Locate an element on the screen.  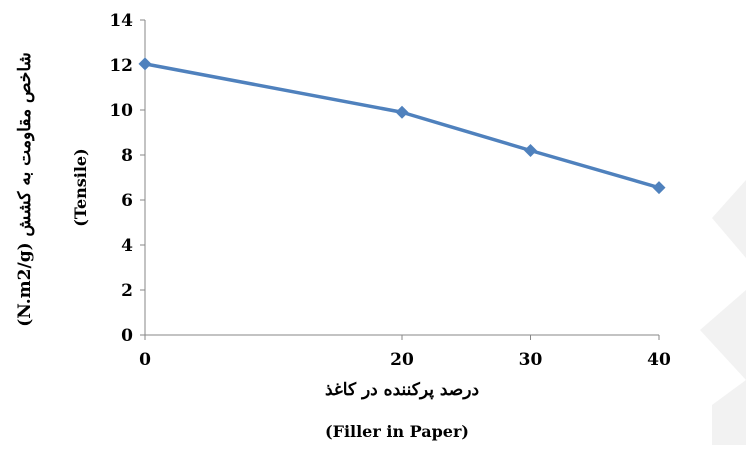
y-tick-label: 12 is located at coordinates (121, 66).